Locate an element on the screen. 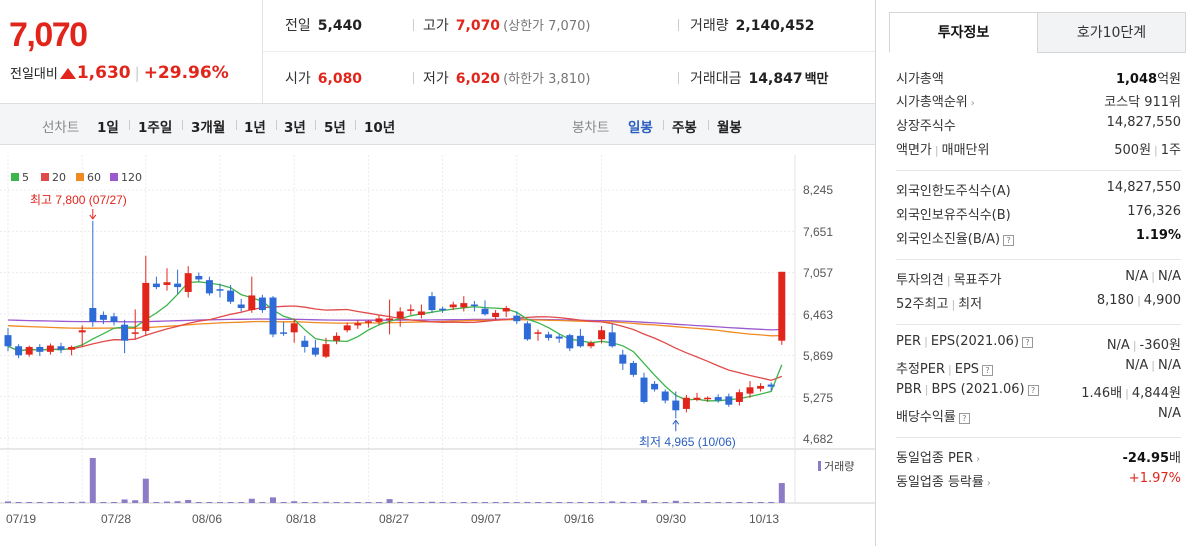 The width and height of the screenshot is (1201, 546). legend-ma60: 60 is located at coordinates (88, 177).